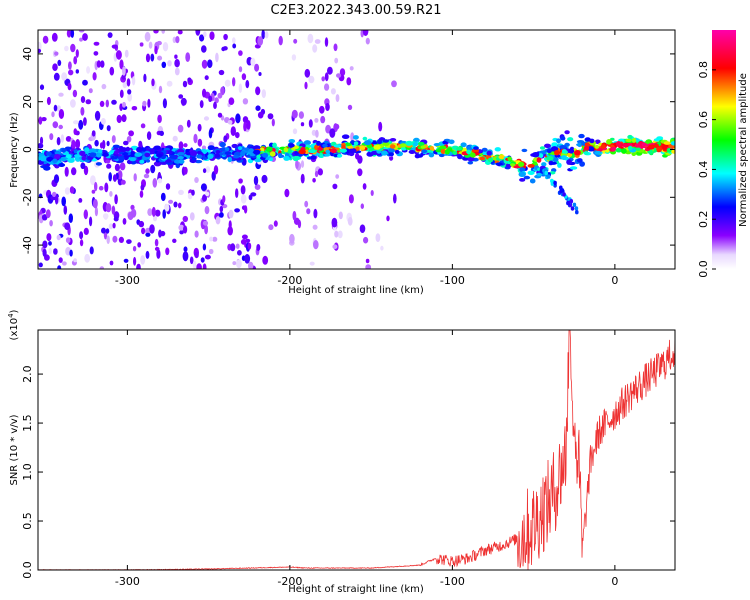 This screenshot has width=750, height=600. I want to click on snr-ytick-label: 1.5, so click(27, 423).